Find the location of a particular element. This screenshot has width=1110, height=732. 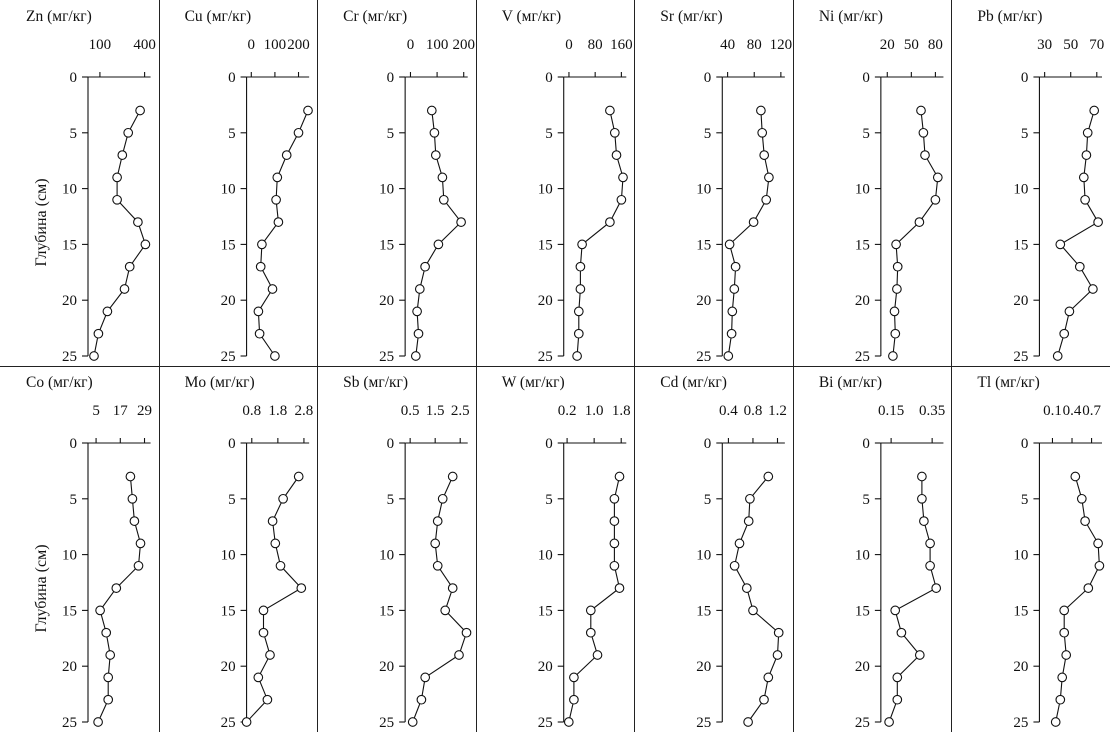

x-tick-label: 80 is located at coordinates (935, 45).